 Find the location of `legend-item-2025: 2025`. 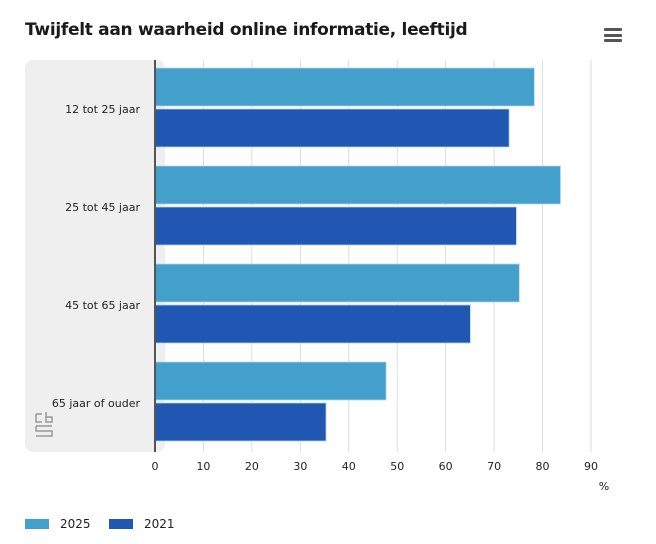

legend-item-2025: 2025 is located at coordinates (58, 524).